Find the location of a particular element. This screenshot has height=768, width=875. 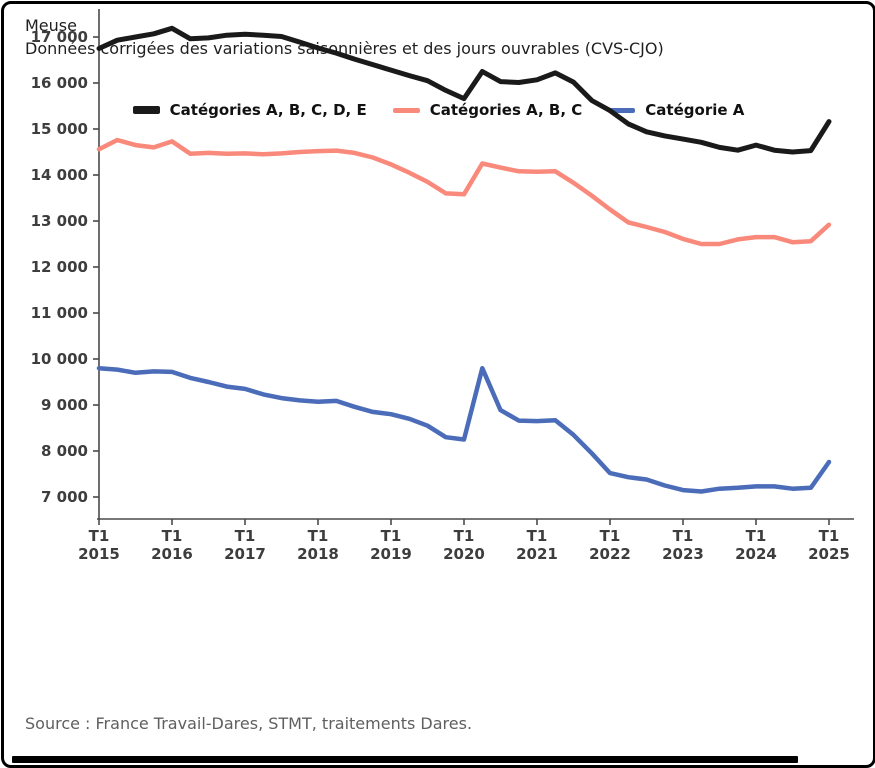

axis-tick-label: 8 000 is located at coordinates (64, 451).